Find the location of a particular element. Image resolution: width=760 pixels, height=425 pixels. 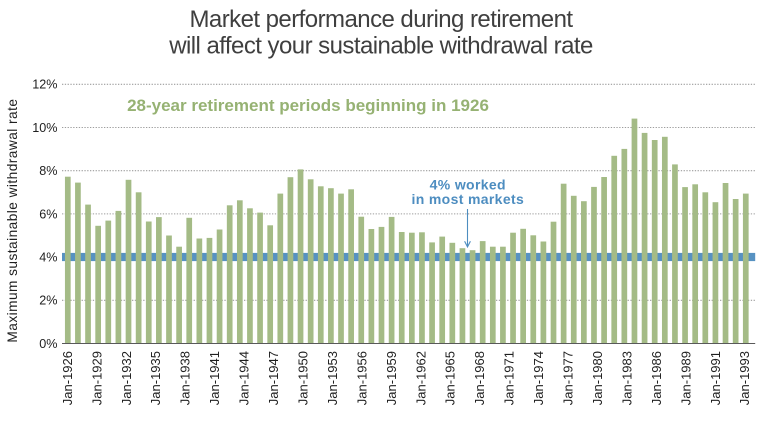

svg-text: 4% worked is located at coordinates (468, 185).